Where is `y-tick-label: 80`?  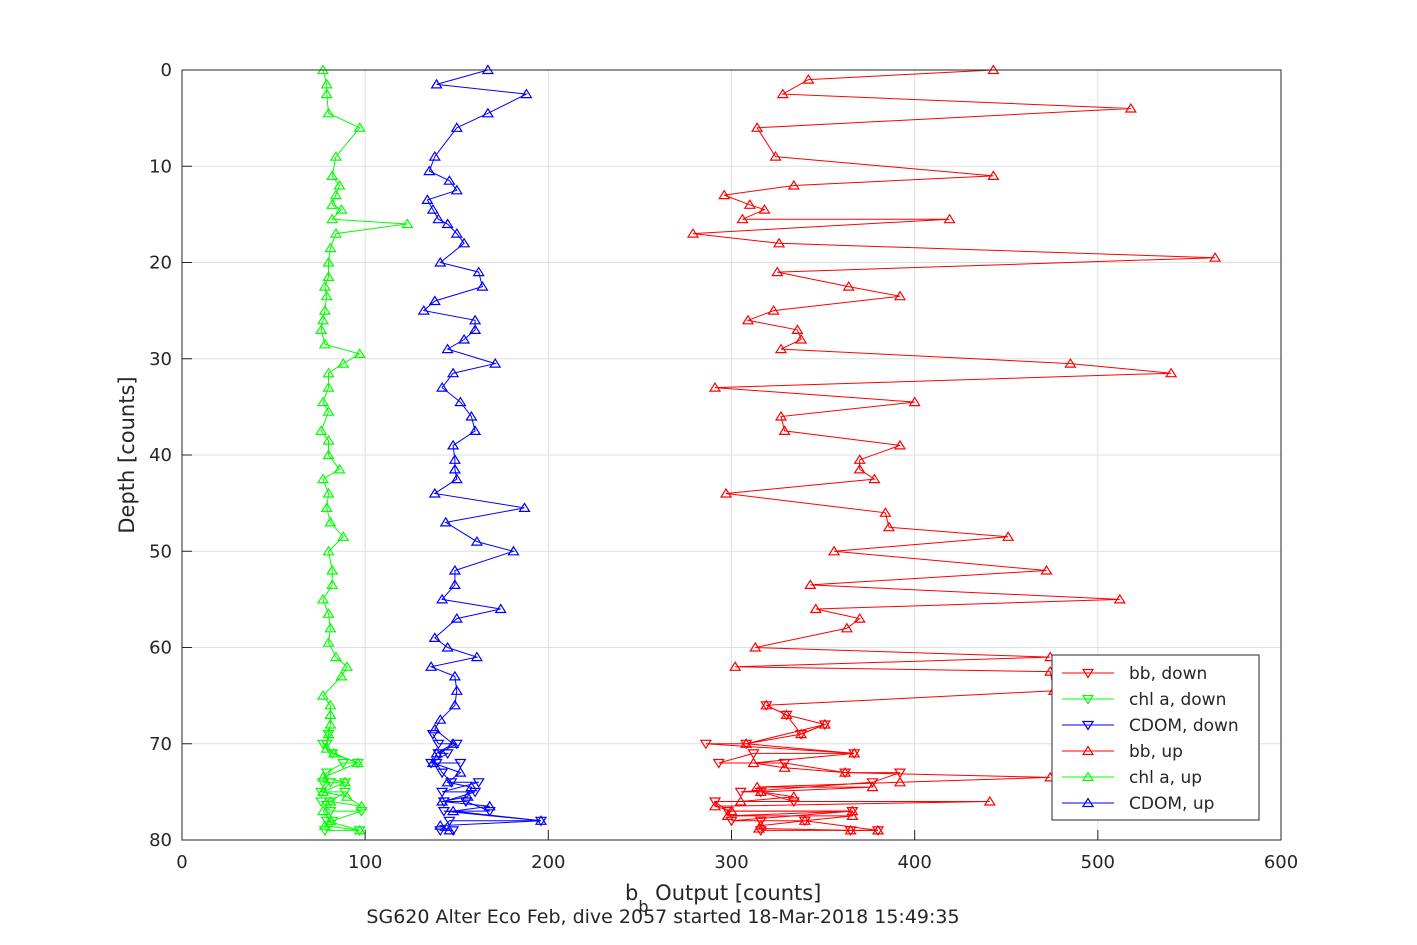
y-tick-label: 80 is located at coordinates (160, 840).